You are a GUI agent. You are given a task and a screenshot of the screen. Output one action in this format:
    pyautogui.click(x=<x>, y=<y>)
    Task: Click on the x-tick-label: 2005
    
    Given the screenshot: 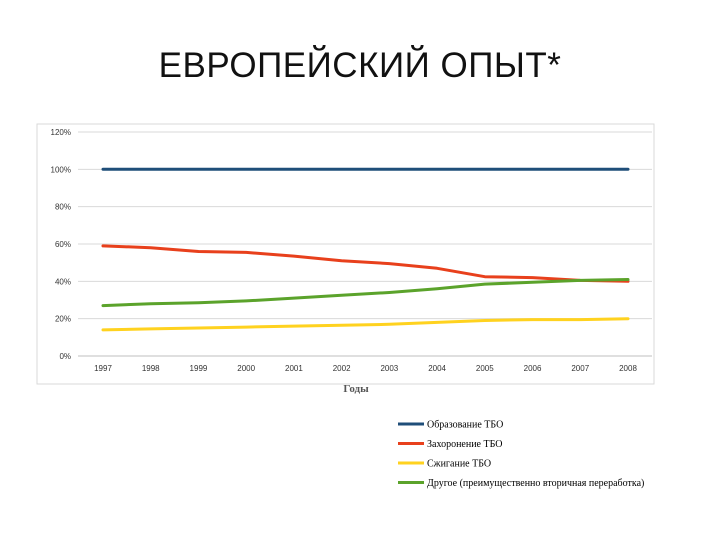 What is the action you would take?
    pyautogui.click(x=485, y=368)
    